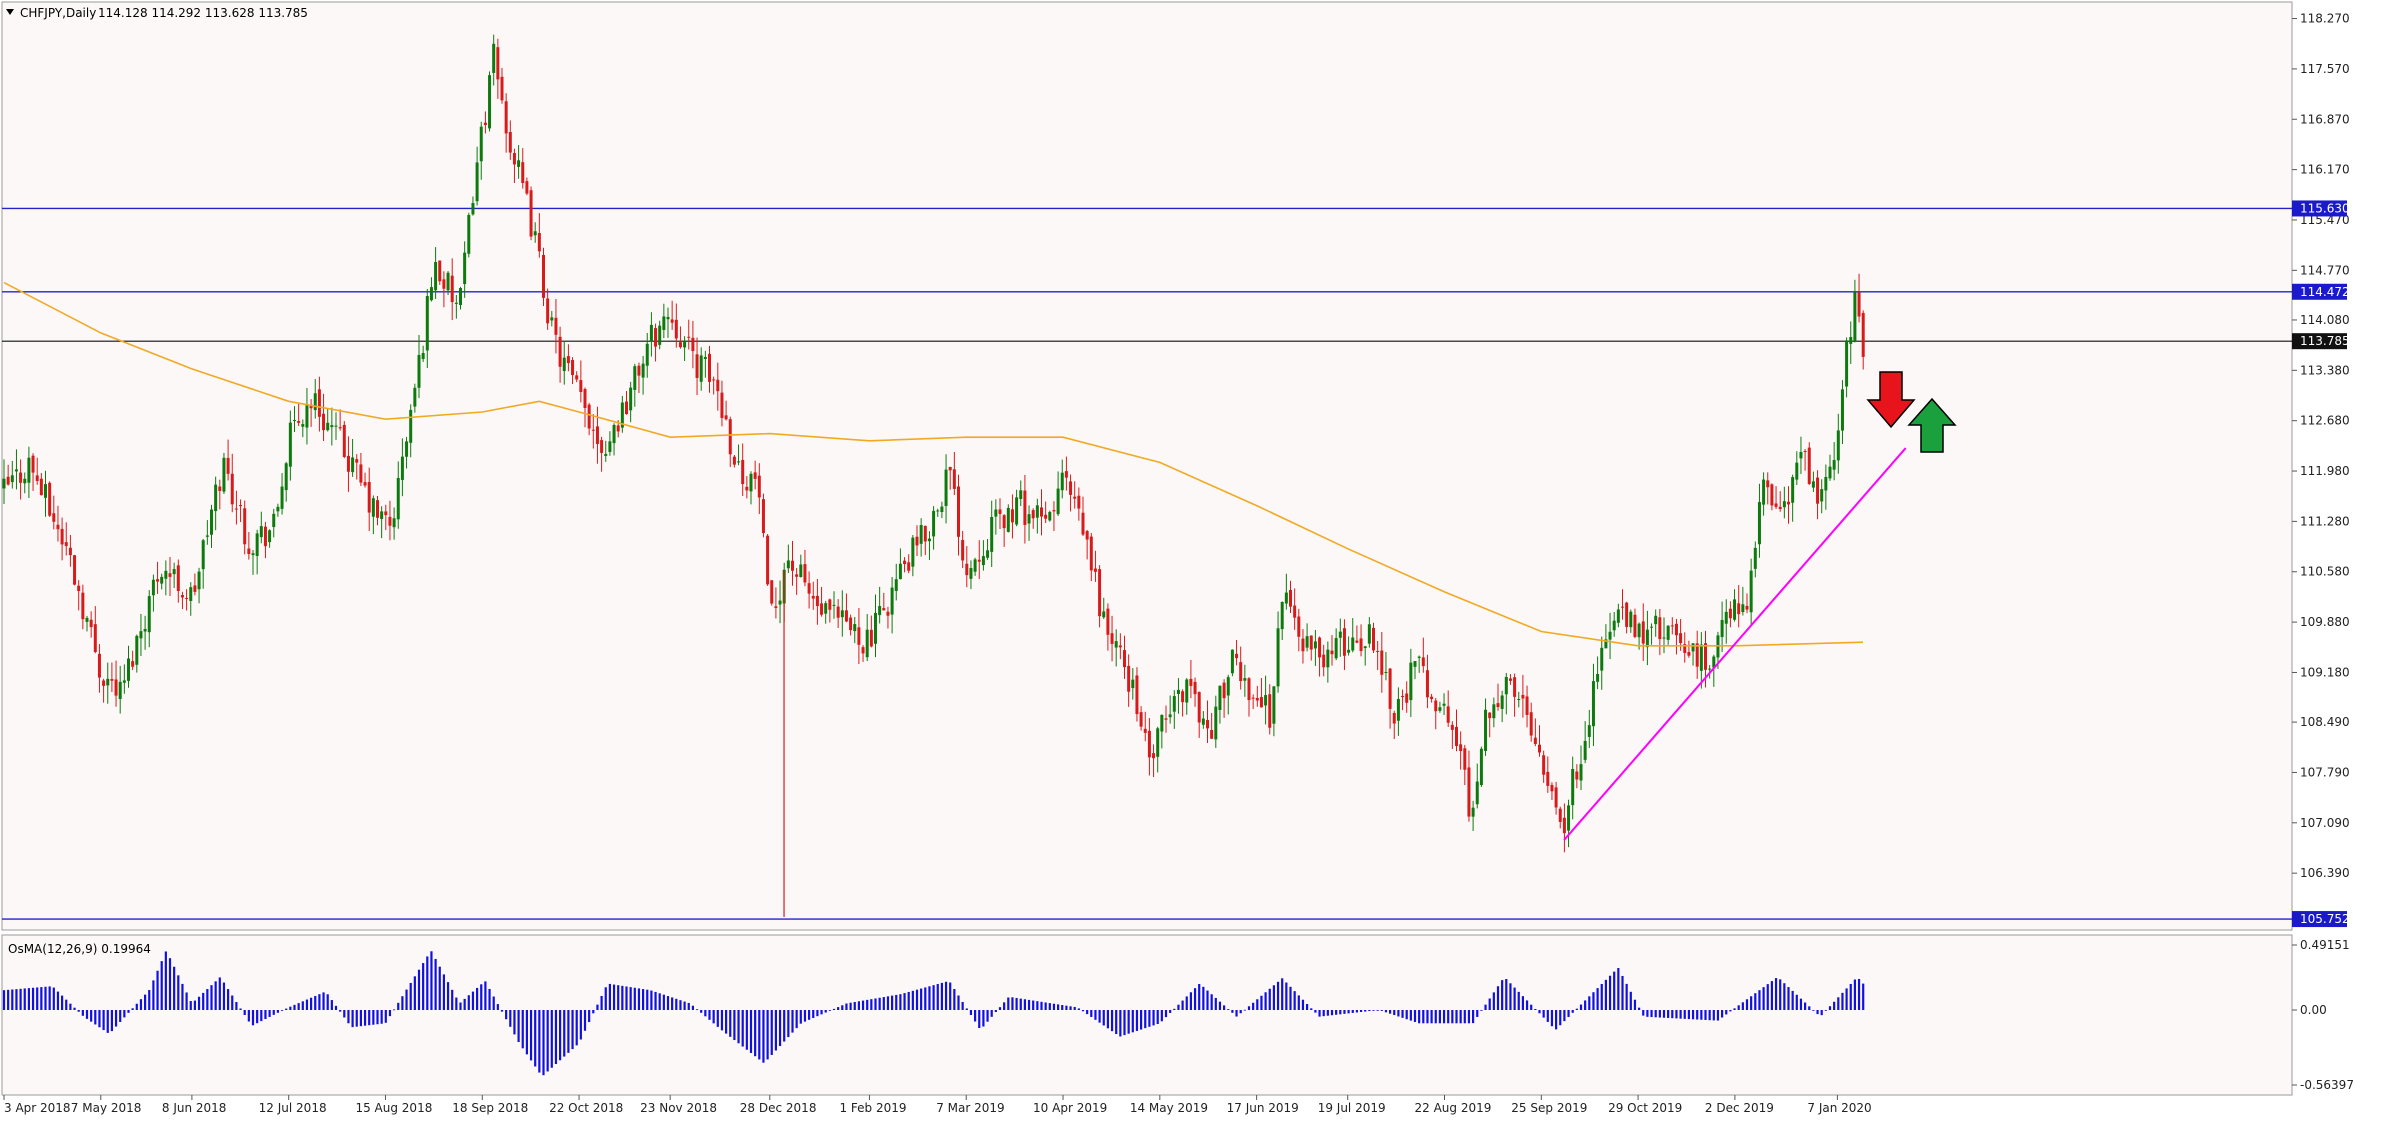 This screenshot has height=1124, width=2396. I want to click on time-tick-label: 18 Sep 2018, so click(490, 1108).